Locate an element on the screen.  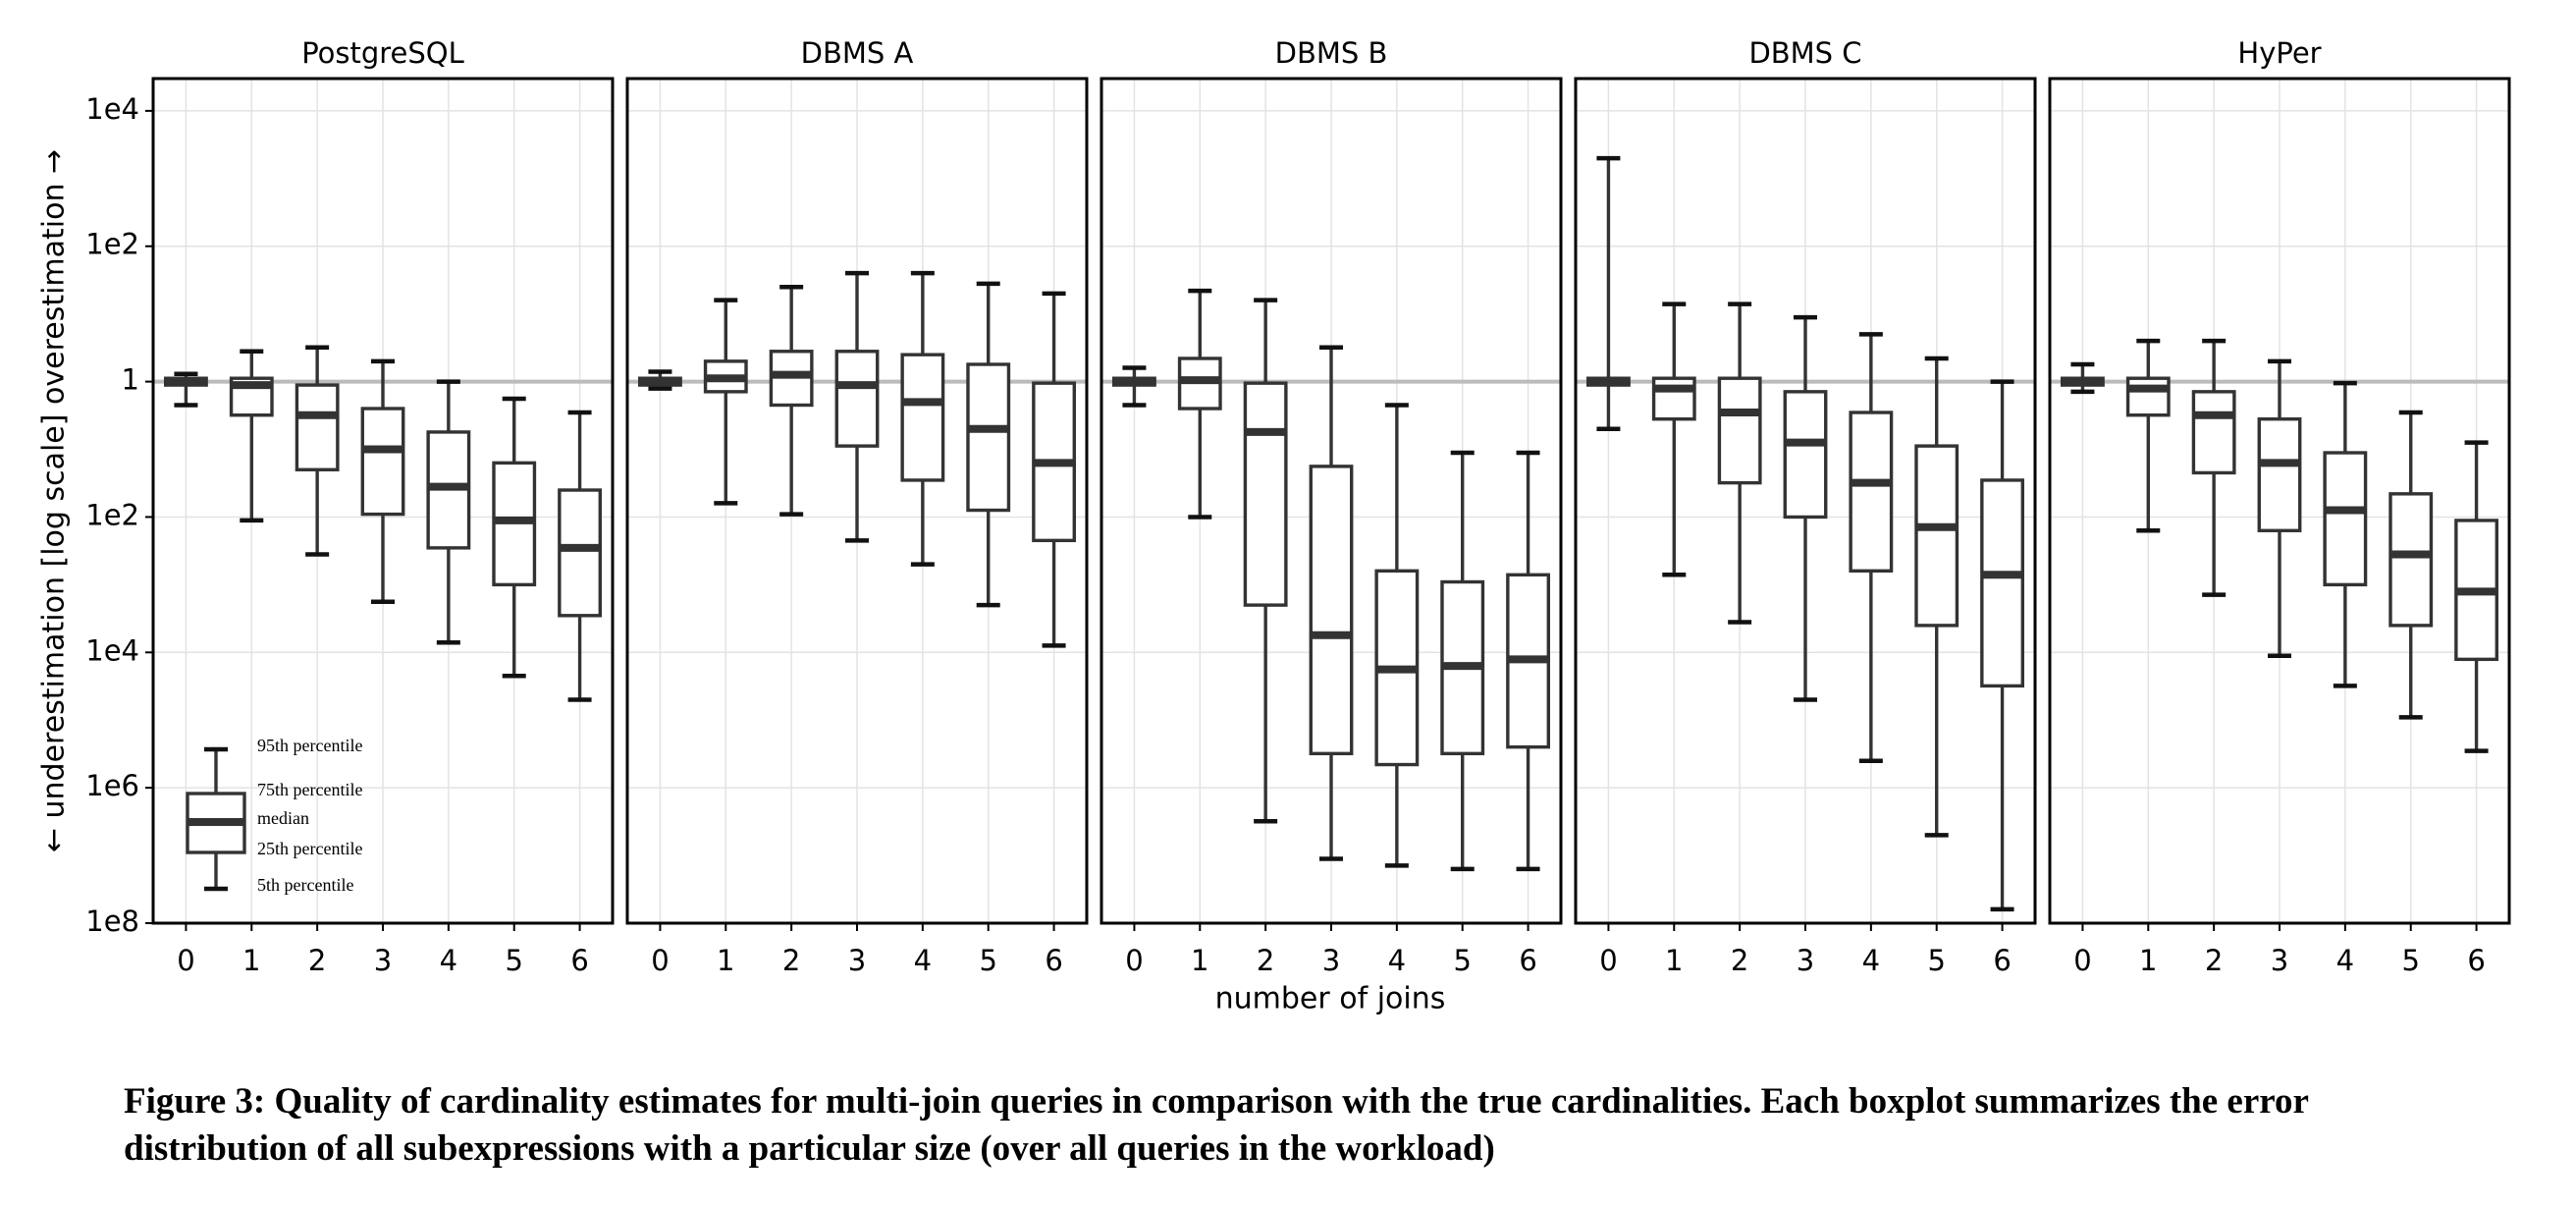
legend-label: 5th percentile is located at coordinates (305, 885).